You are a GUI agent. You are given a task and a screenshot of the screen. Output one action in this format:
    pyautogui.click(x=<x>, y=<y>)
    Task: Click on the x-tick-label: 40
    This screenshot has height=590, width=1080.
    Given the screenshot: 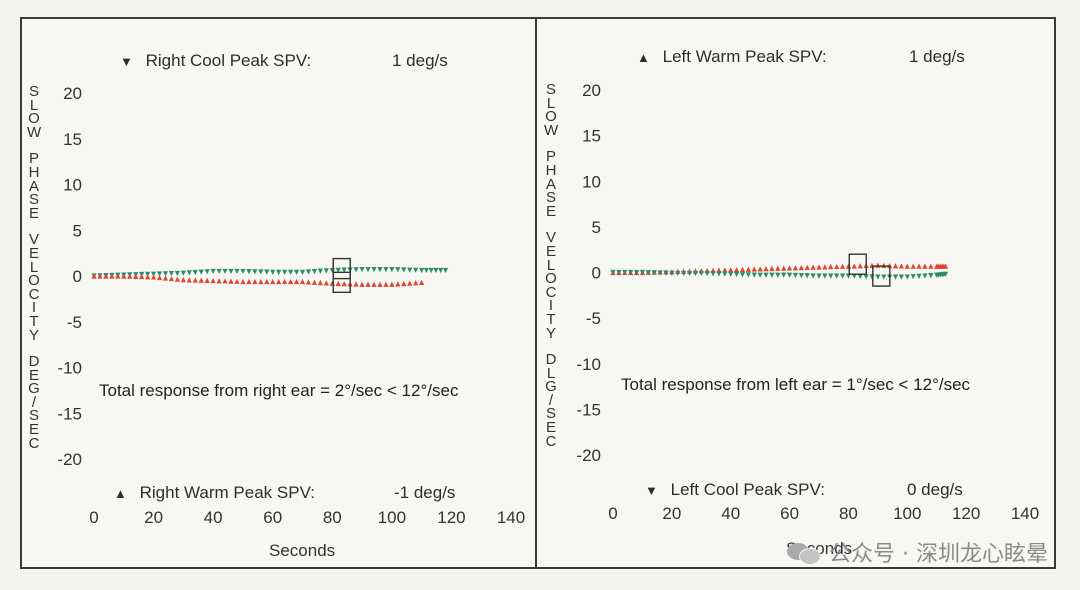 What is the action you would take?
    pyautogui.click(x=730, y=513)
    